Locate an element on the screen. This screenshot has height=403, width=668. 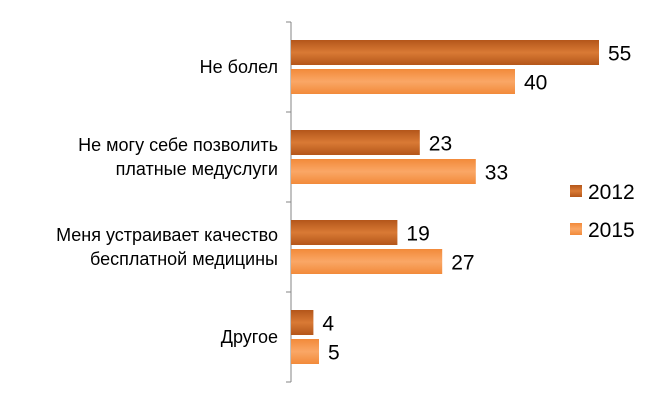
data-label: 19 is located at coordinates (417, 234).